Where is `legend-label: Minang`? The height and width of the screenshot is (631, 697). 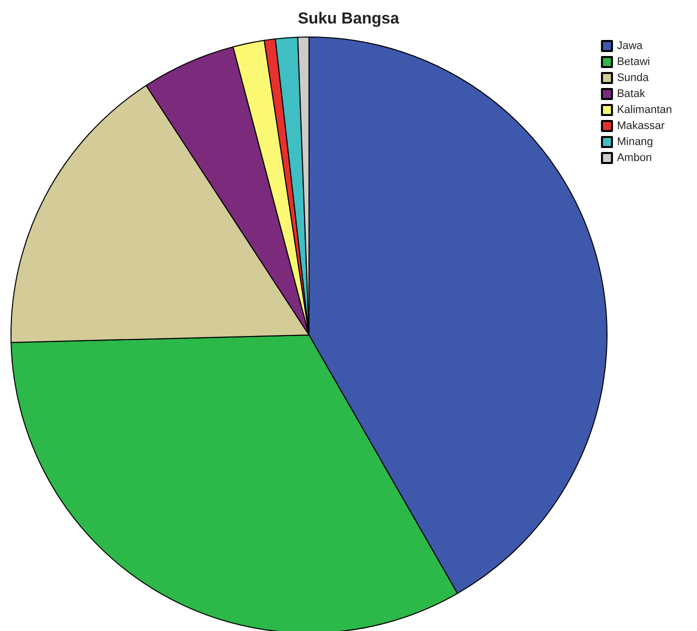
legend-label: Minang is located at coordinates (635, 142).